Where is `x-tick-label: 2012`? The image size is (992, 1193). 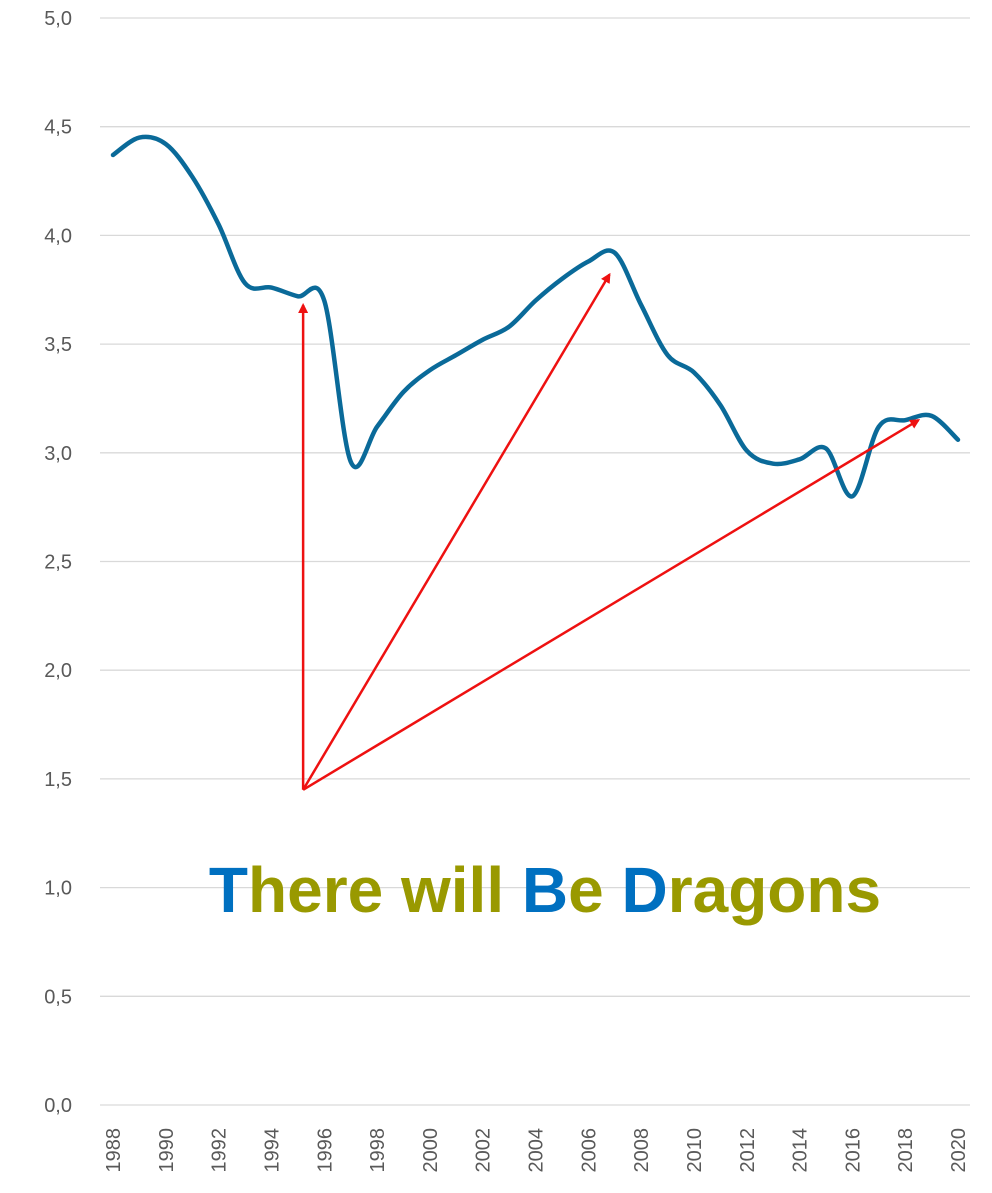 x-tick-label: 2012 is located at coordinates (748, 1150).